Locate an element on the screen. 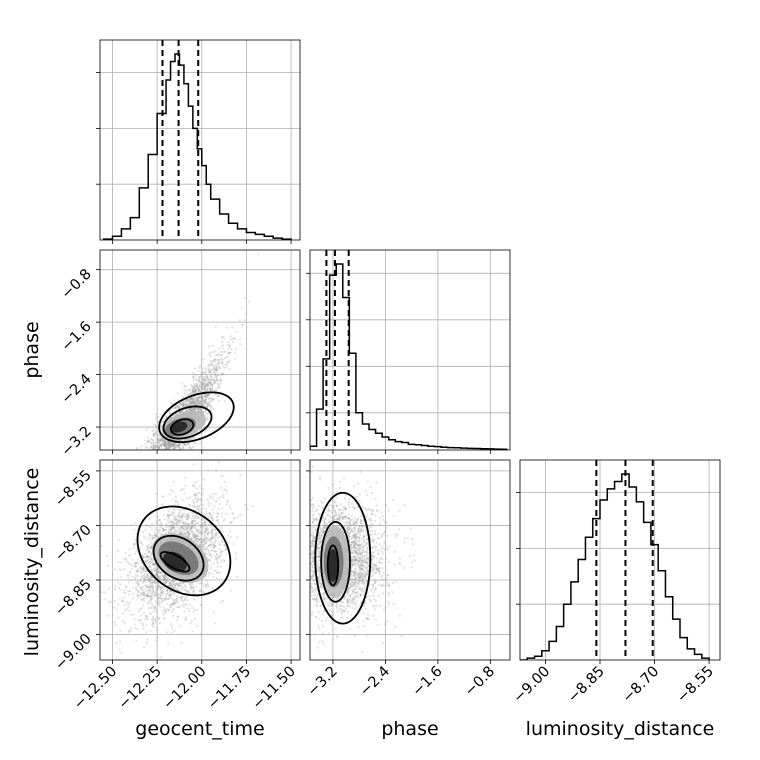 This screenshot has width=760, height=760. panel-phase-vs-geocent-time is located at coordinates (198, 351).